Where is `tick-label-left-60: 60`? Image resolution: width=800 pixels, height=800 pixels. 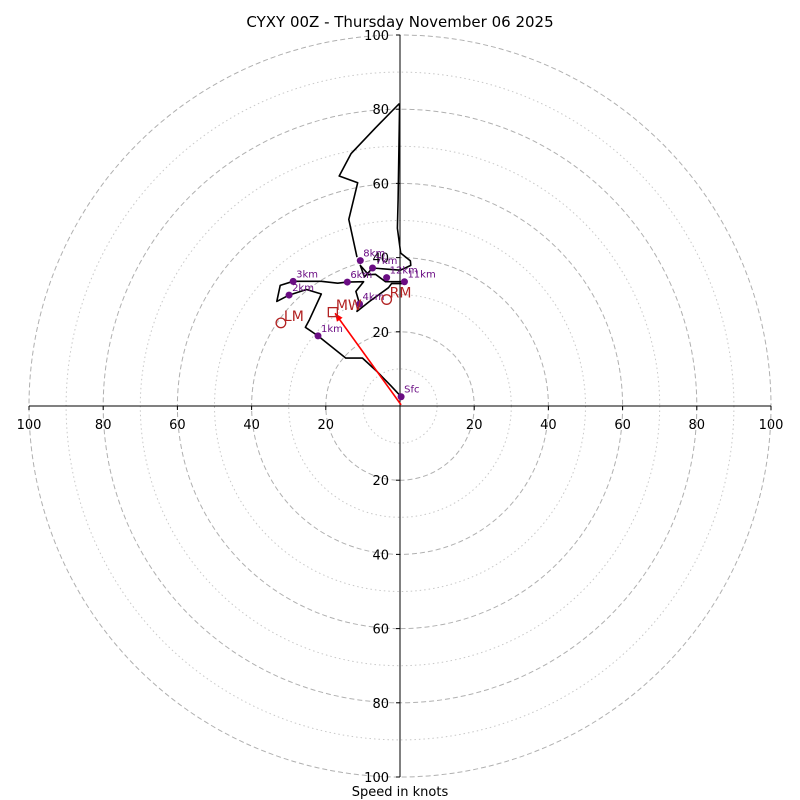 tick-label-left-60: 60 is located at coordinates (177, 425).